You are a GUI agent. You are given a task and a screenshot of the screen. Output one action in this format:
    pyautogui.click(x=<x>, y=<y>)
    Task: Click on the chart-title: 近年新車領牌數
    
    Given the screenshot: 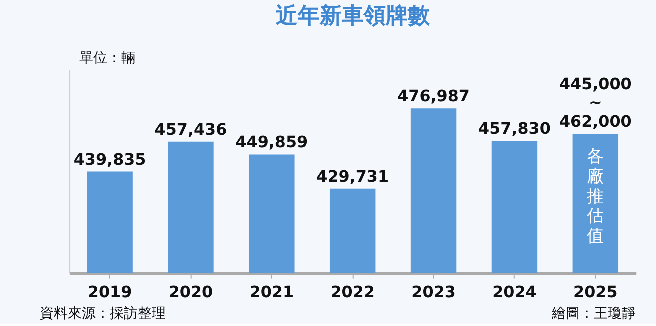 What is the action you would take?
    pyautogui.click(x=353, y=15)
    